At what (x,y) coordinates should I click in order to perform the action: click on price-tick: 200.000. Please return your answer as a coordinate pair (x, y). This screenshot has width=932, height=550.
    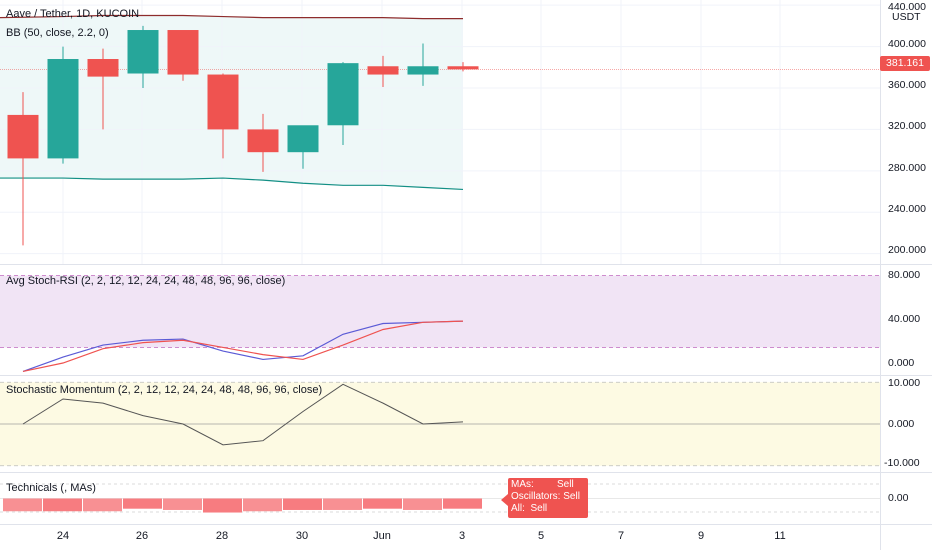
    Looking at the image, I should click on (907, 250).